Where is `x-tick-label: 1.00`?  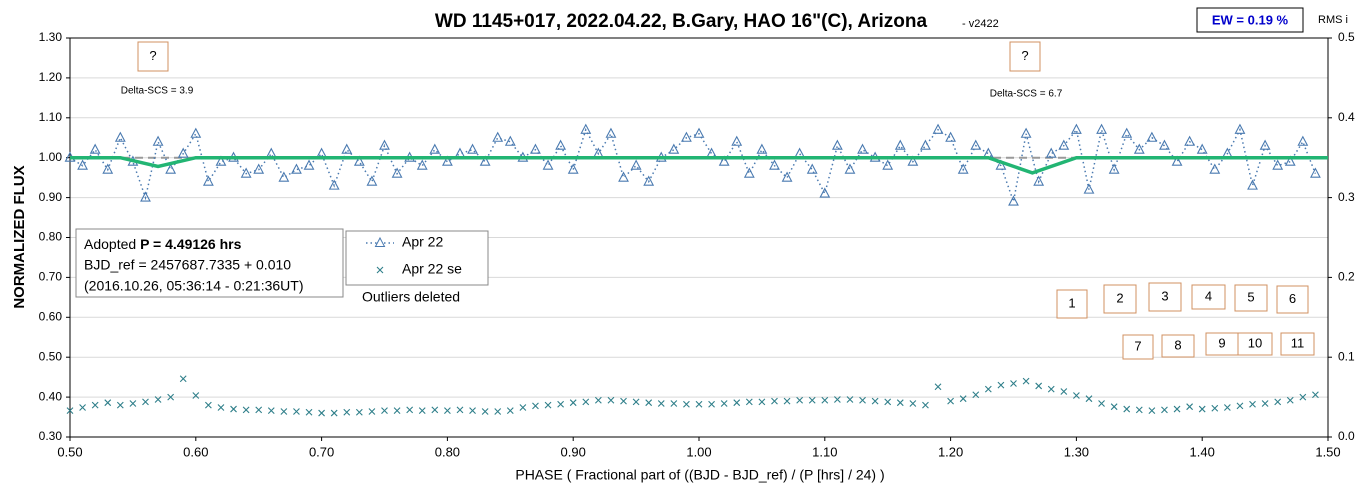
x-tick-label: 1.00 is located at coordinates (698, 451).